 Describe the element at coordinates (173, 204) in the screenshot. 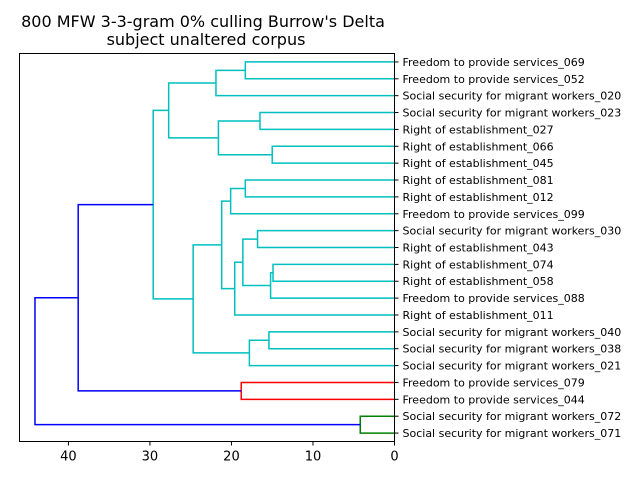

I see `dendrogram-link-n18` at that location.